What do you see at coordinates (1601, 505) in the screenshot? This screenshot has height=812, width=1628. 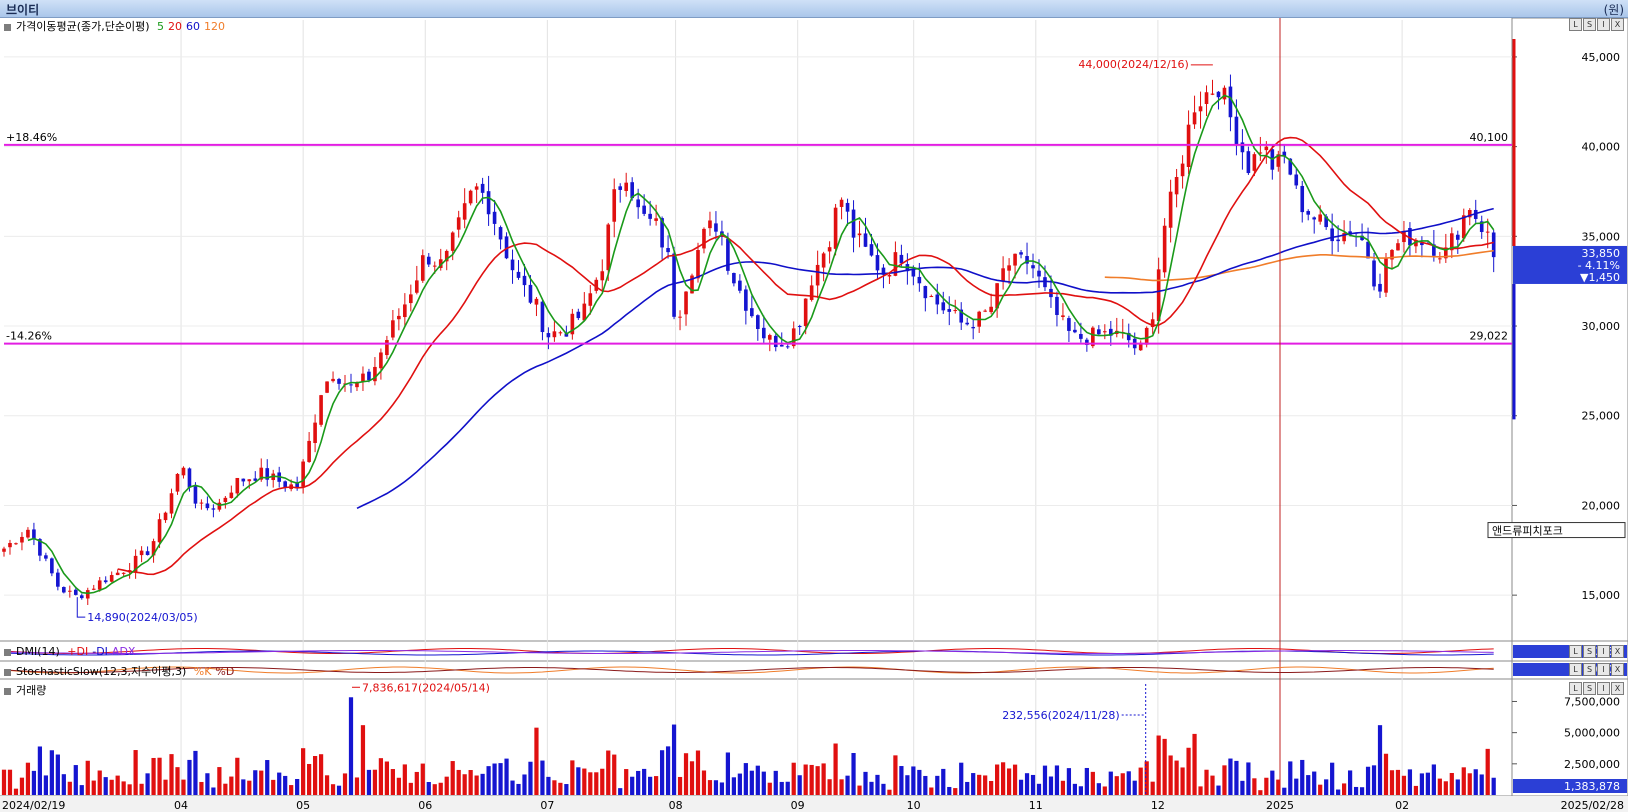 I see `price-tick-label: 20,000` at bounding box center [1601, 505].